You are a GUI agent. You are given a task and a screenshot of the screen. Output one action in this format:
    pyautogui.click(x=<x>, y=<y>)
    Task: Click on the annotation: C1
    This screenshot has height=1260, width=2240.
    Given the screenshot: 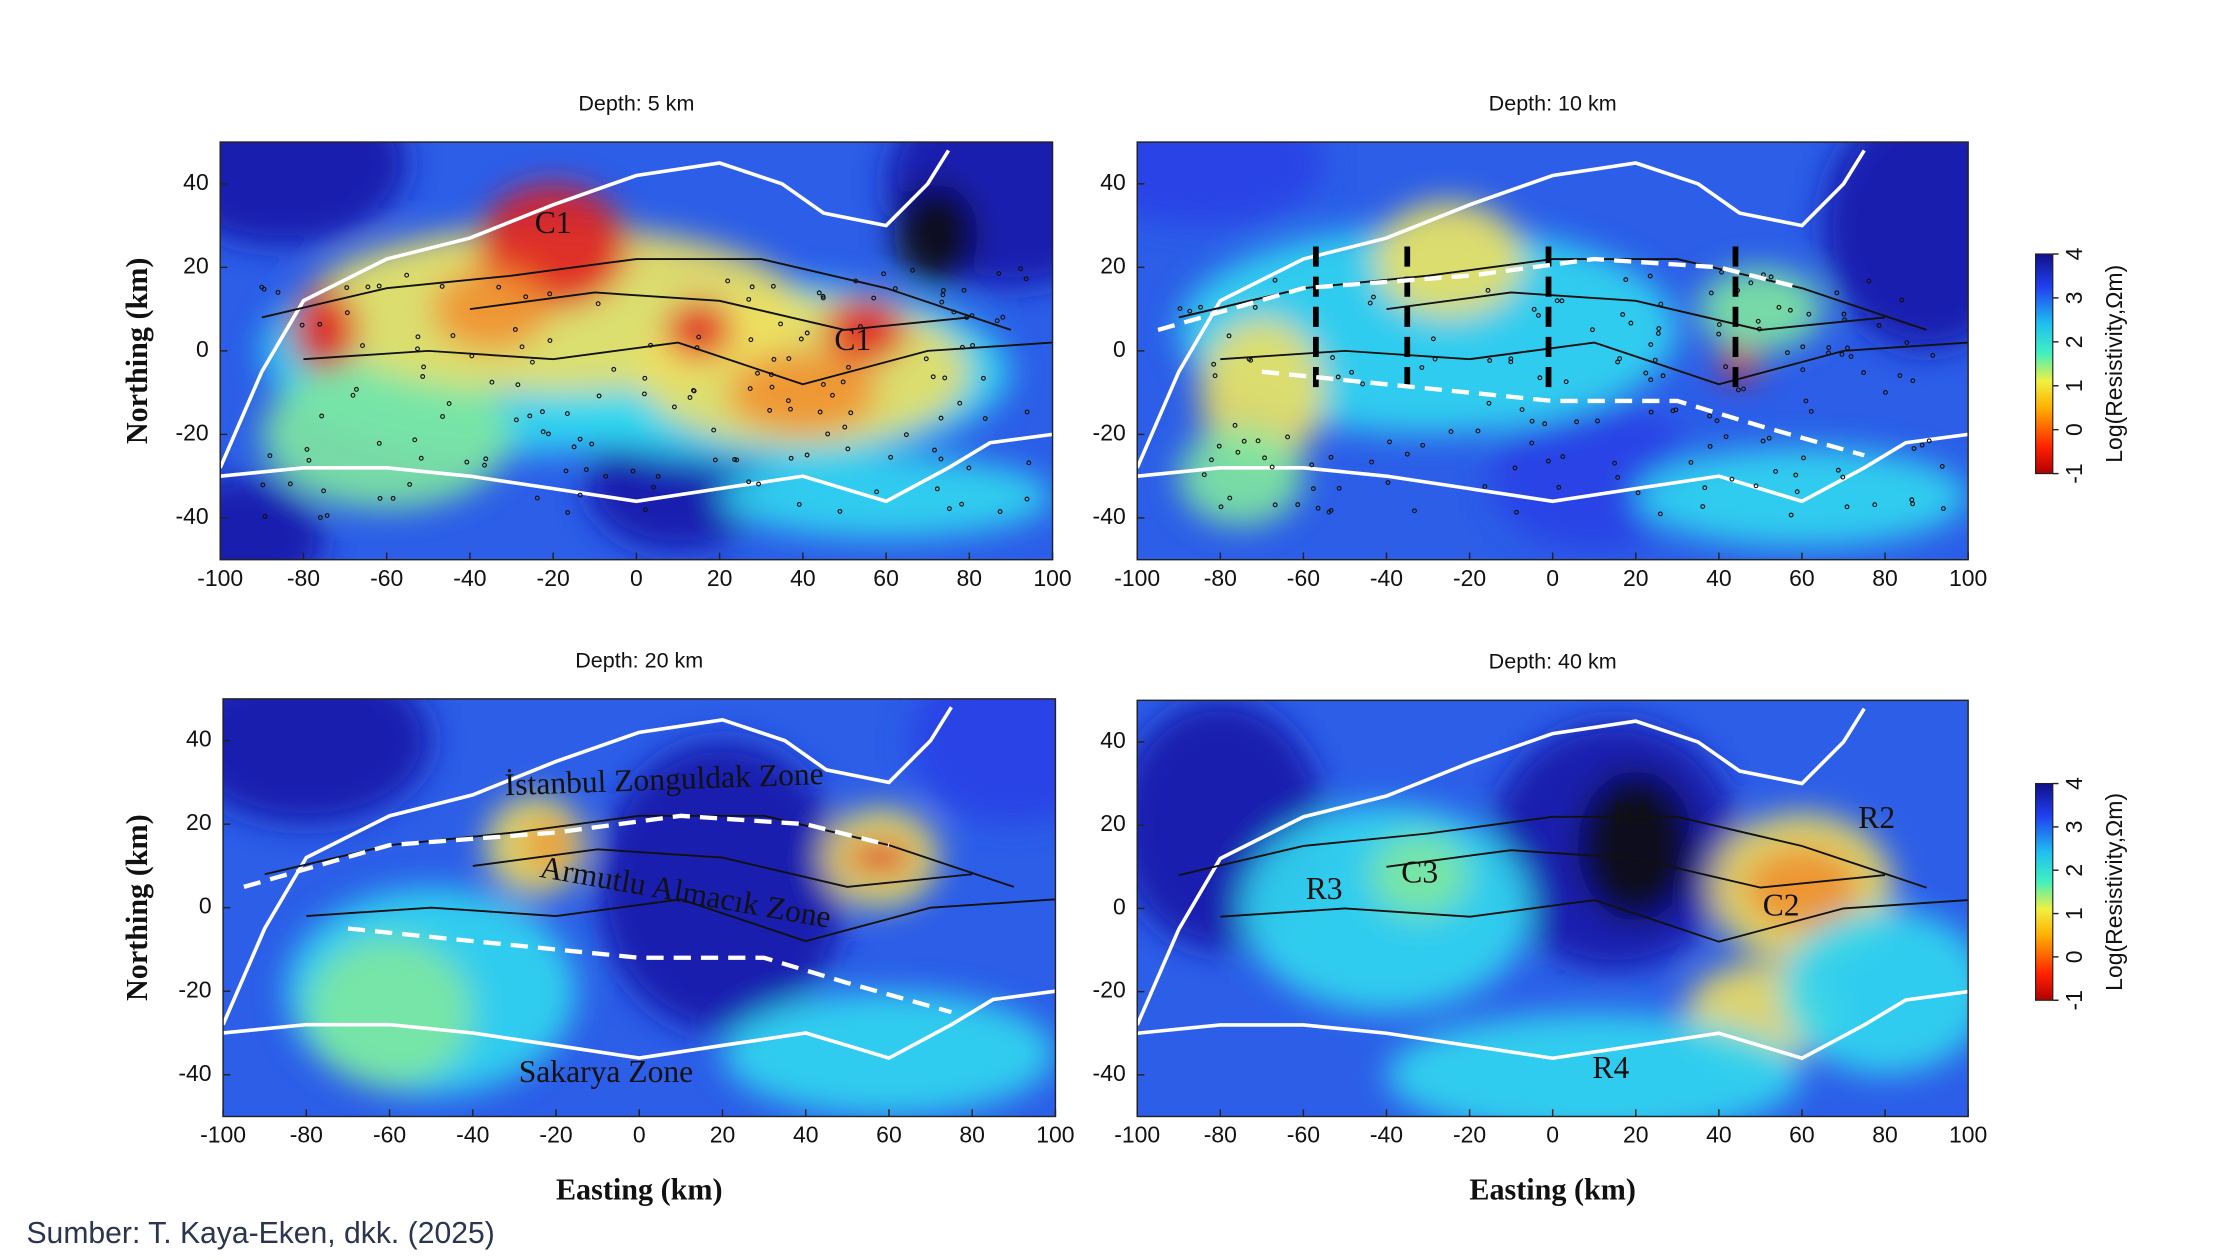 What is the action you would take?
    pyautogui.click(x=553, y=222)
    